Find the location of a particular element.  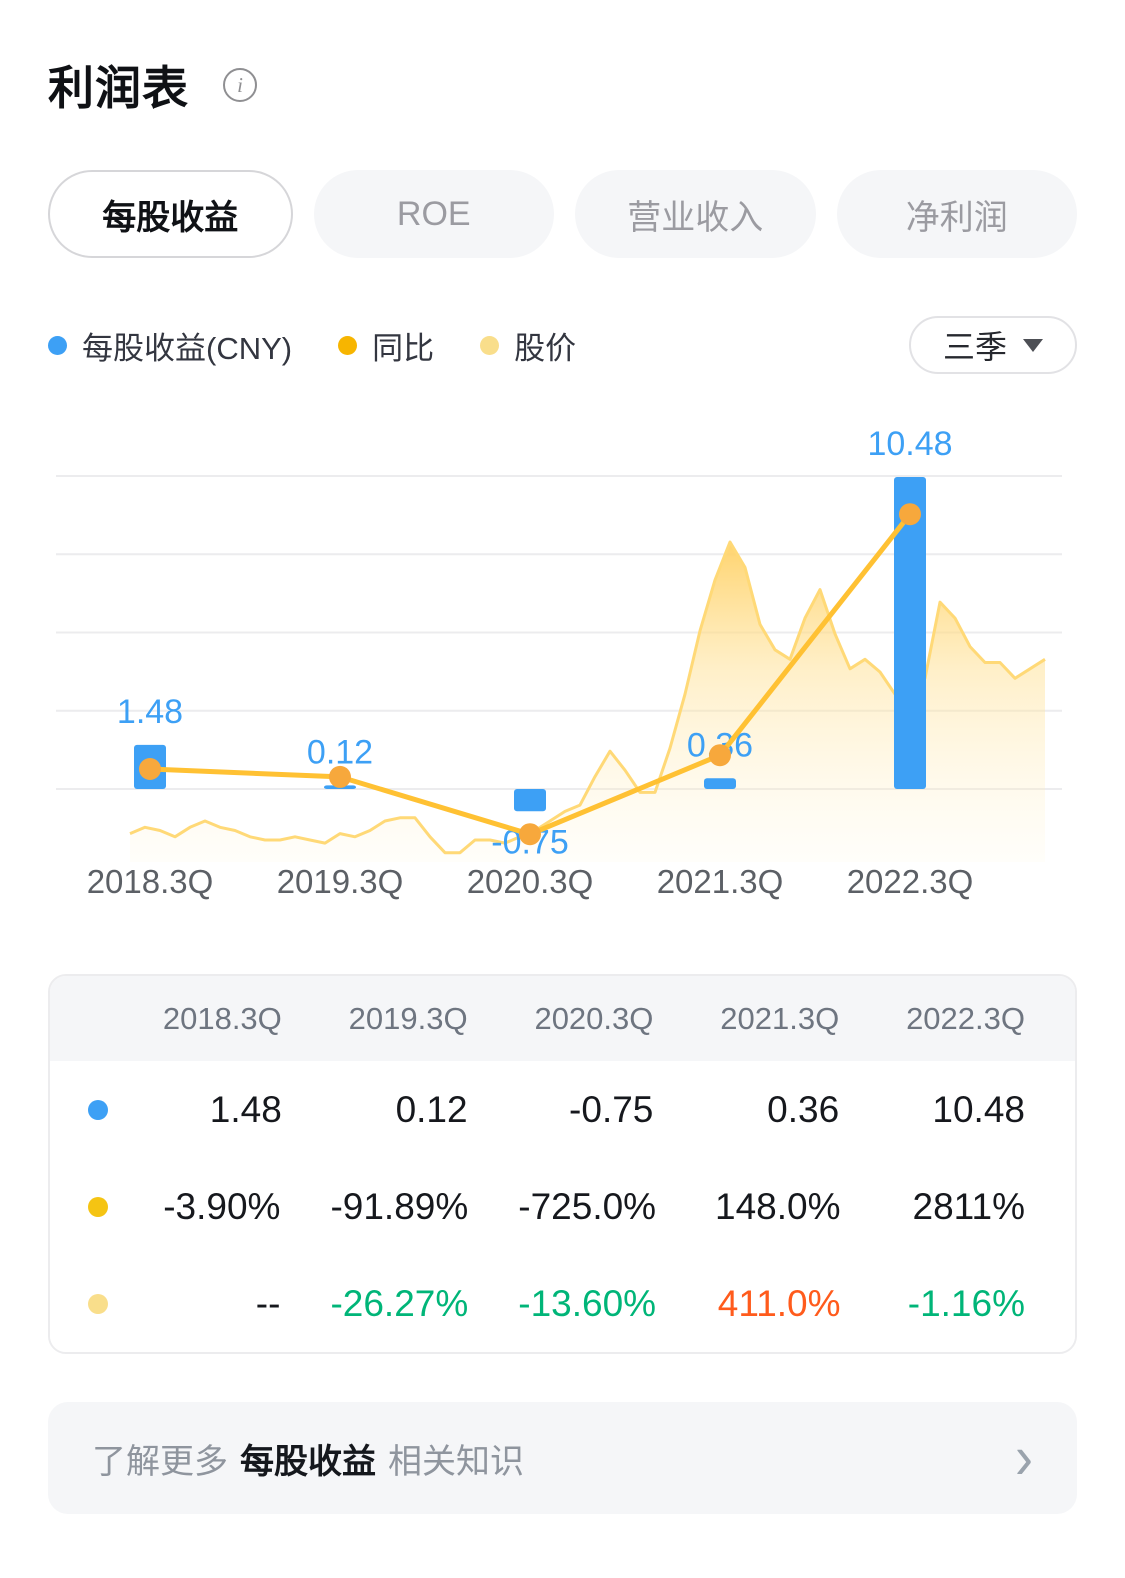

legend-item-price: 股价 is located at coordinates (528, 345).